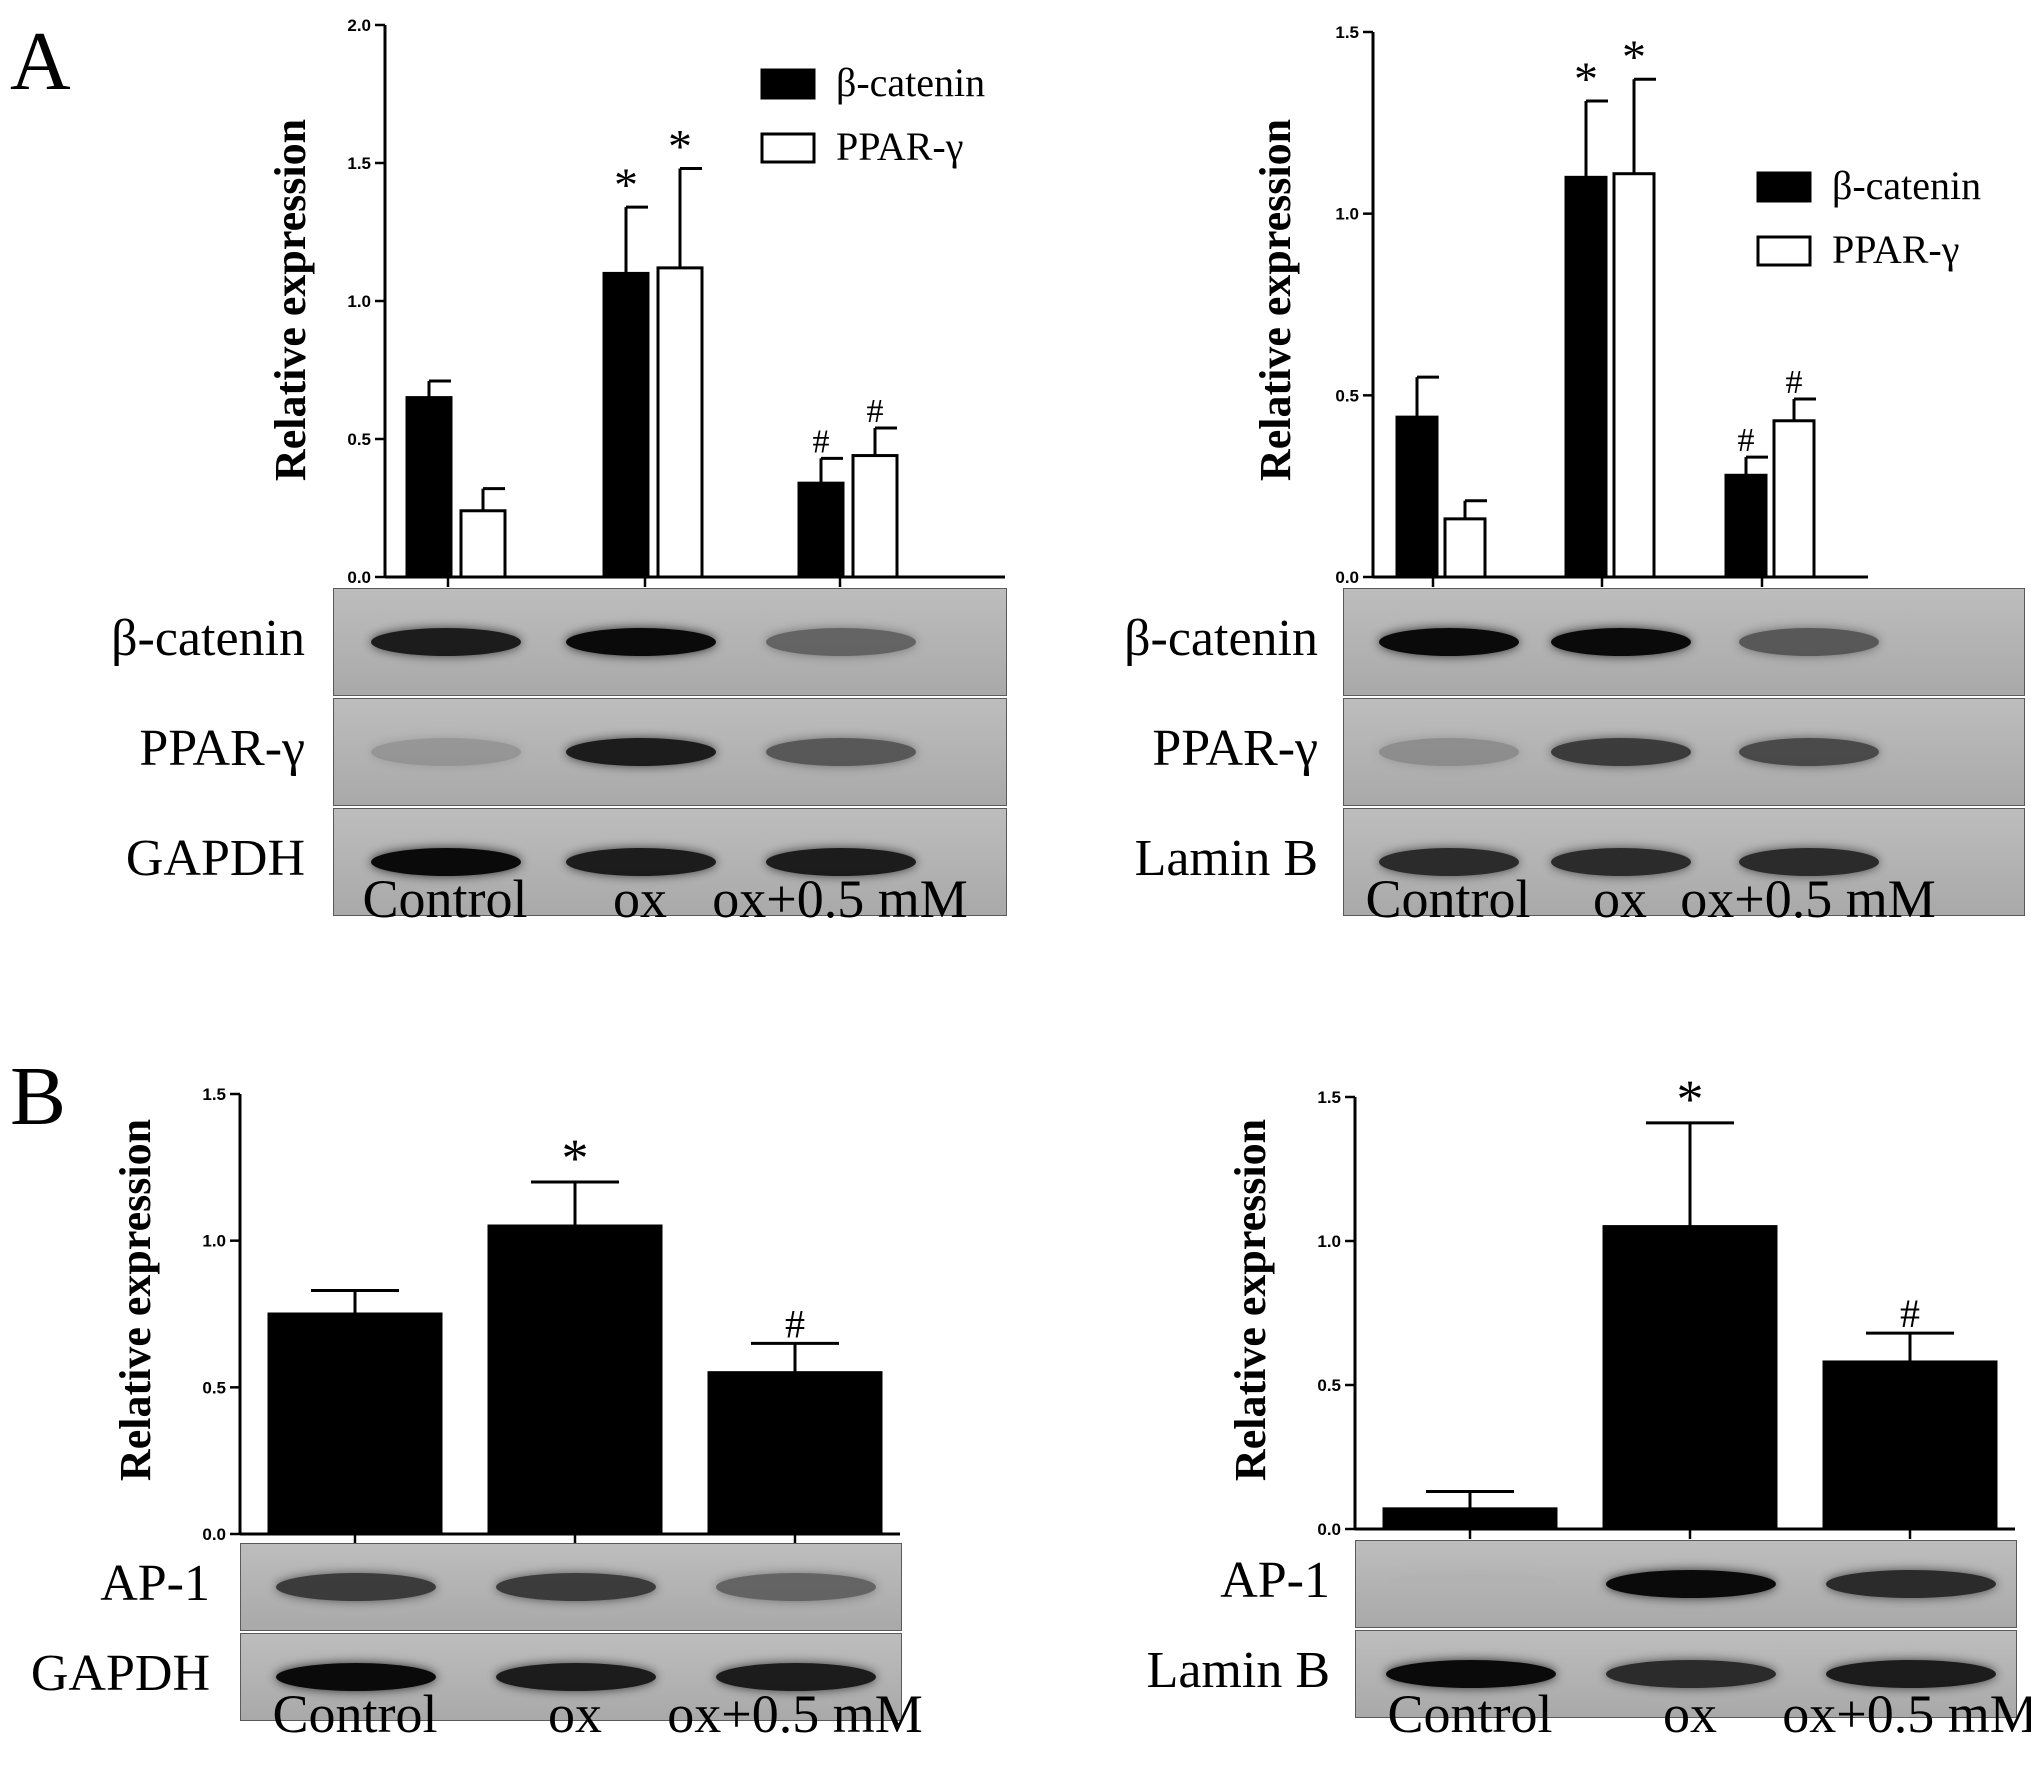  What do you see at coordinates (910, 82) in the screenshot?
I see `legend-label: β-catenin` at bounding box center [910, 82].